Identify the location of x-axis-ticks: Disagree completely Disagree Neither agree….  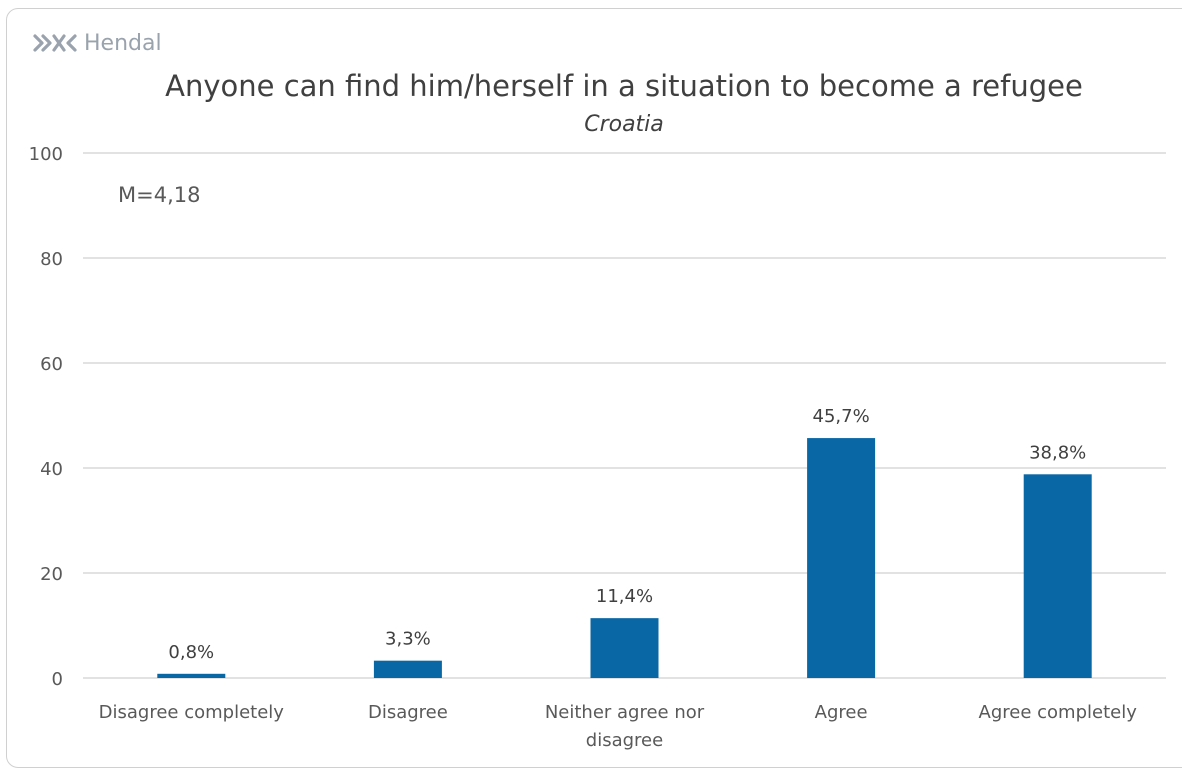
(618, 726).